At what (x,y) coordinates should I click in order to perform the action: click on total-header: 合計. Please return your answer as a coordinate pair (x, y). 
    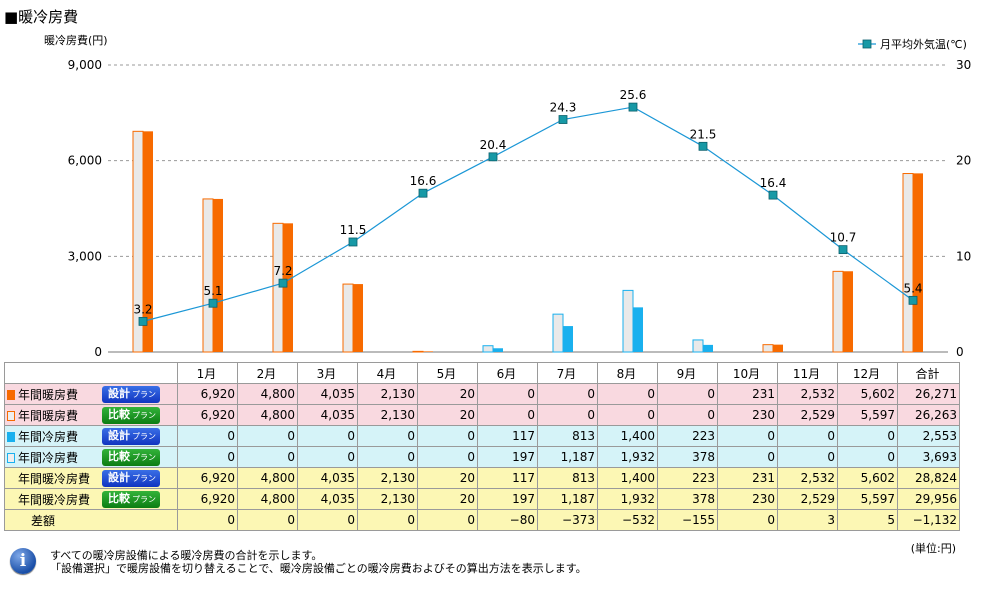
    Looking at the image, I should click on (928, 373).